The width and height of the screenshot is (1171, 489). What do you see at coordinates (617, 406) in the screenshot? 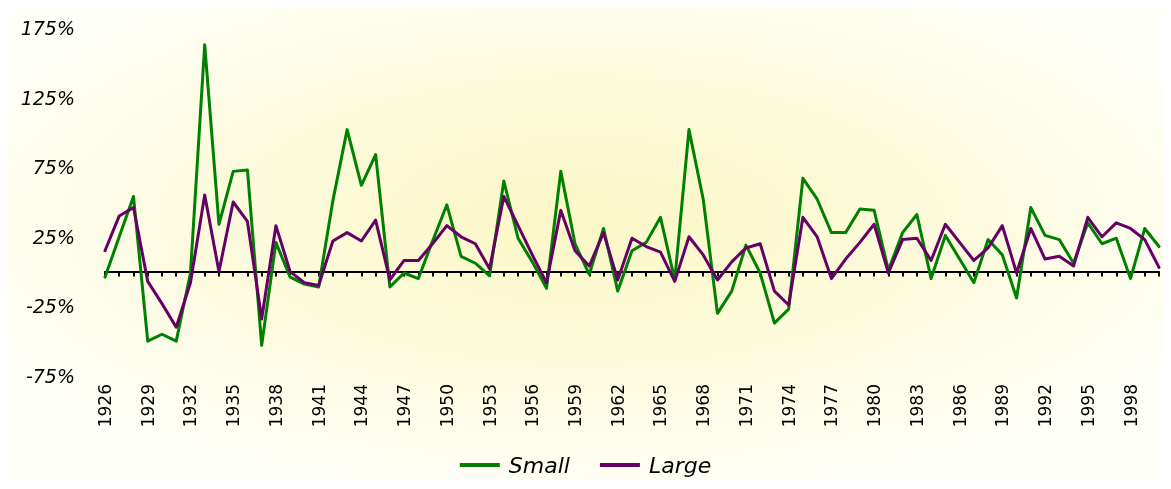
I see `x-tick-label: 1962` at bounding box center [617, 406].